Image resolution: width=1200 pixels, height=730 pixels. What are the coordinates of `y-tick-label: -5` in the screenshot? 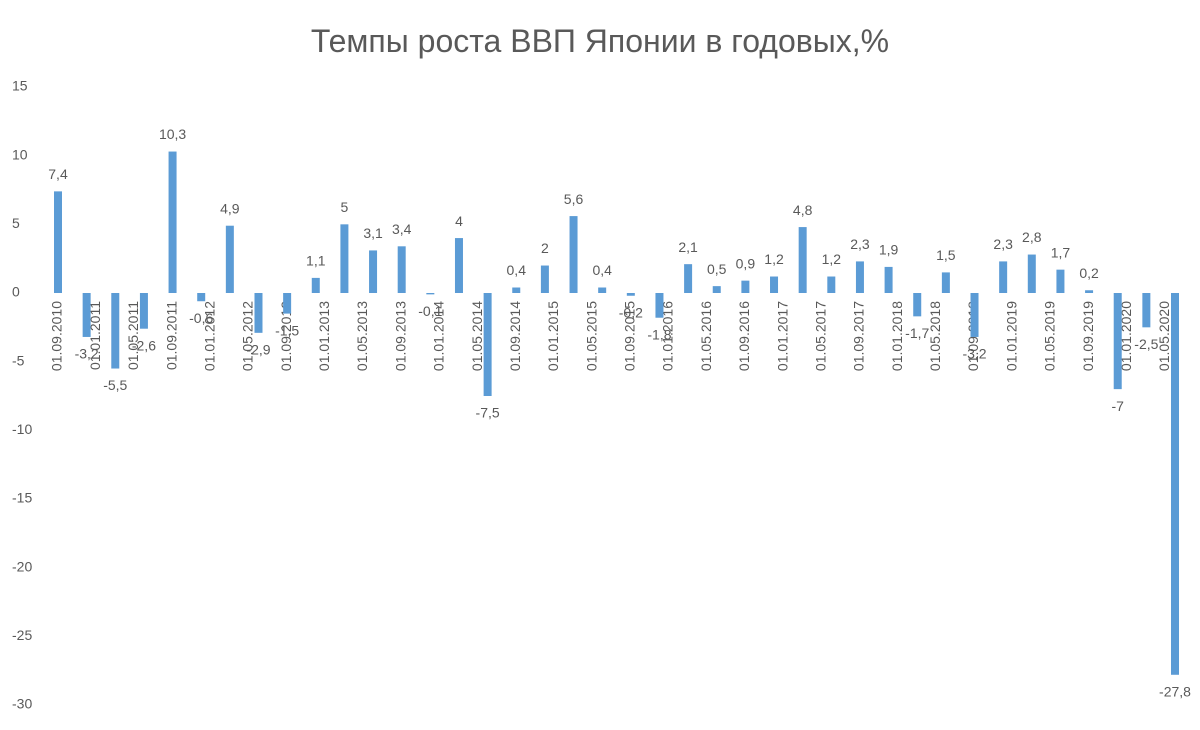 It's located at (18, 360).